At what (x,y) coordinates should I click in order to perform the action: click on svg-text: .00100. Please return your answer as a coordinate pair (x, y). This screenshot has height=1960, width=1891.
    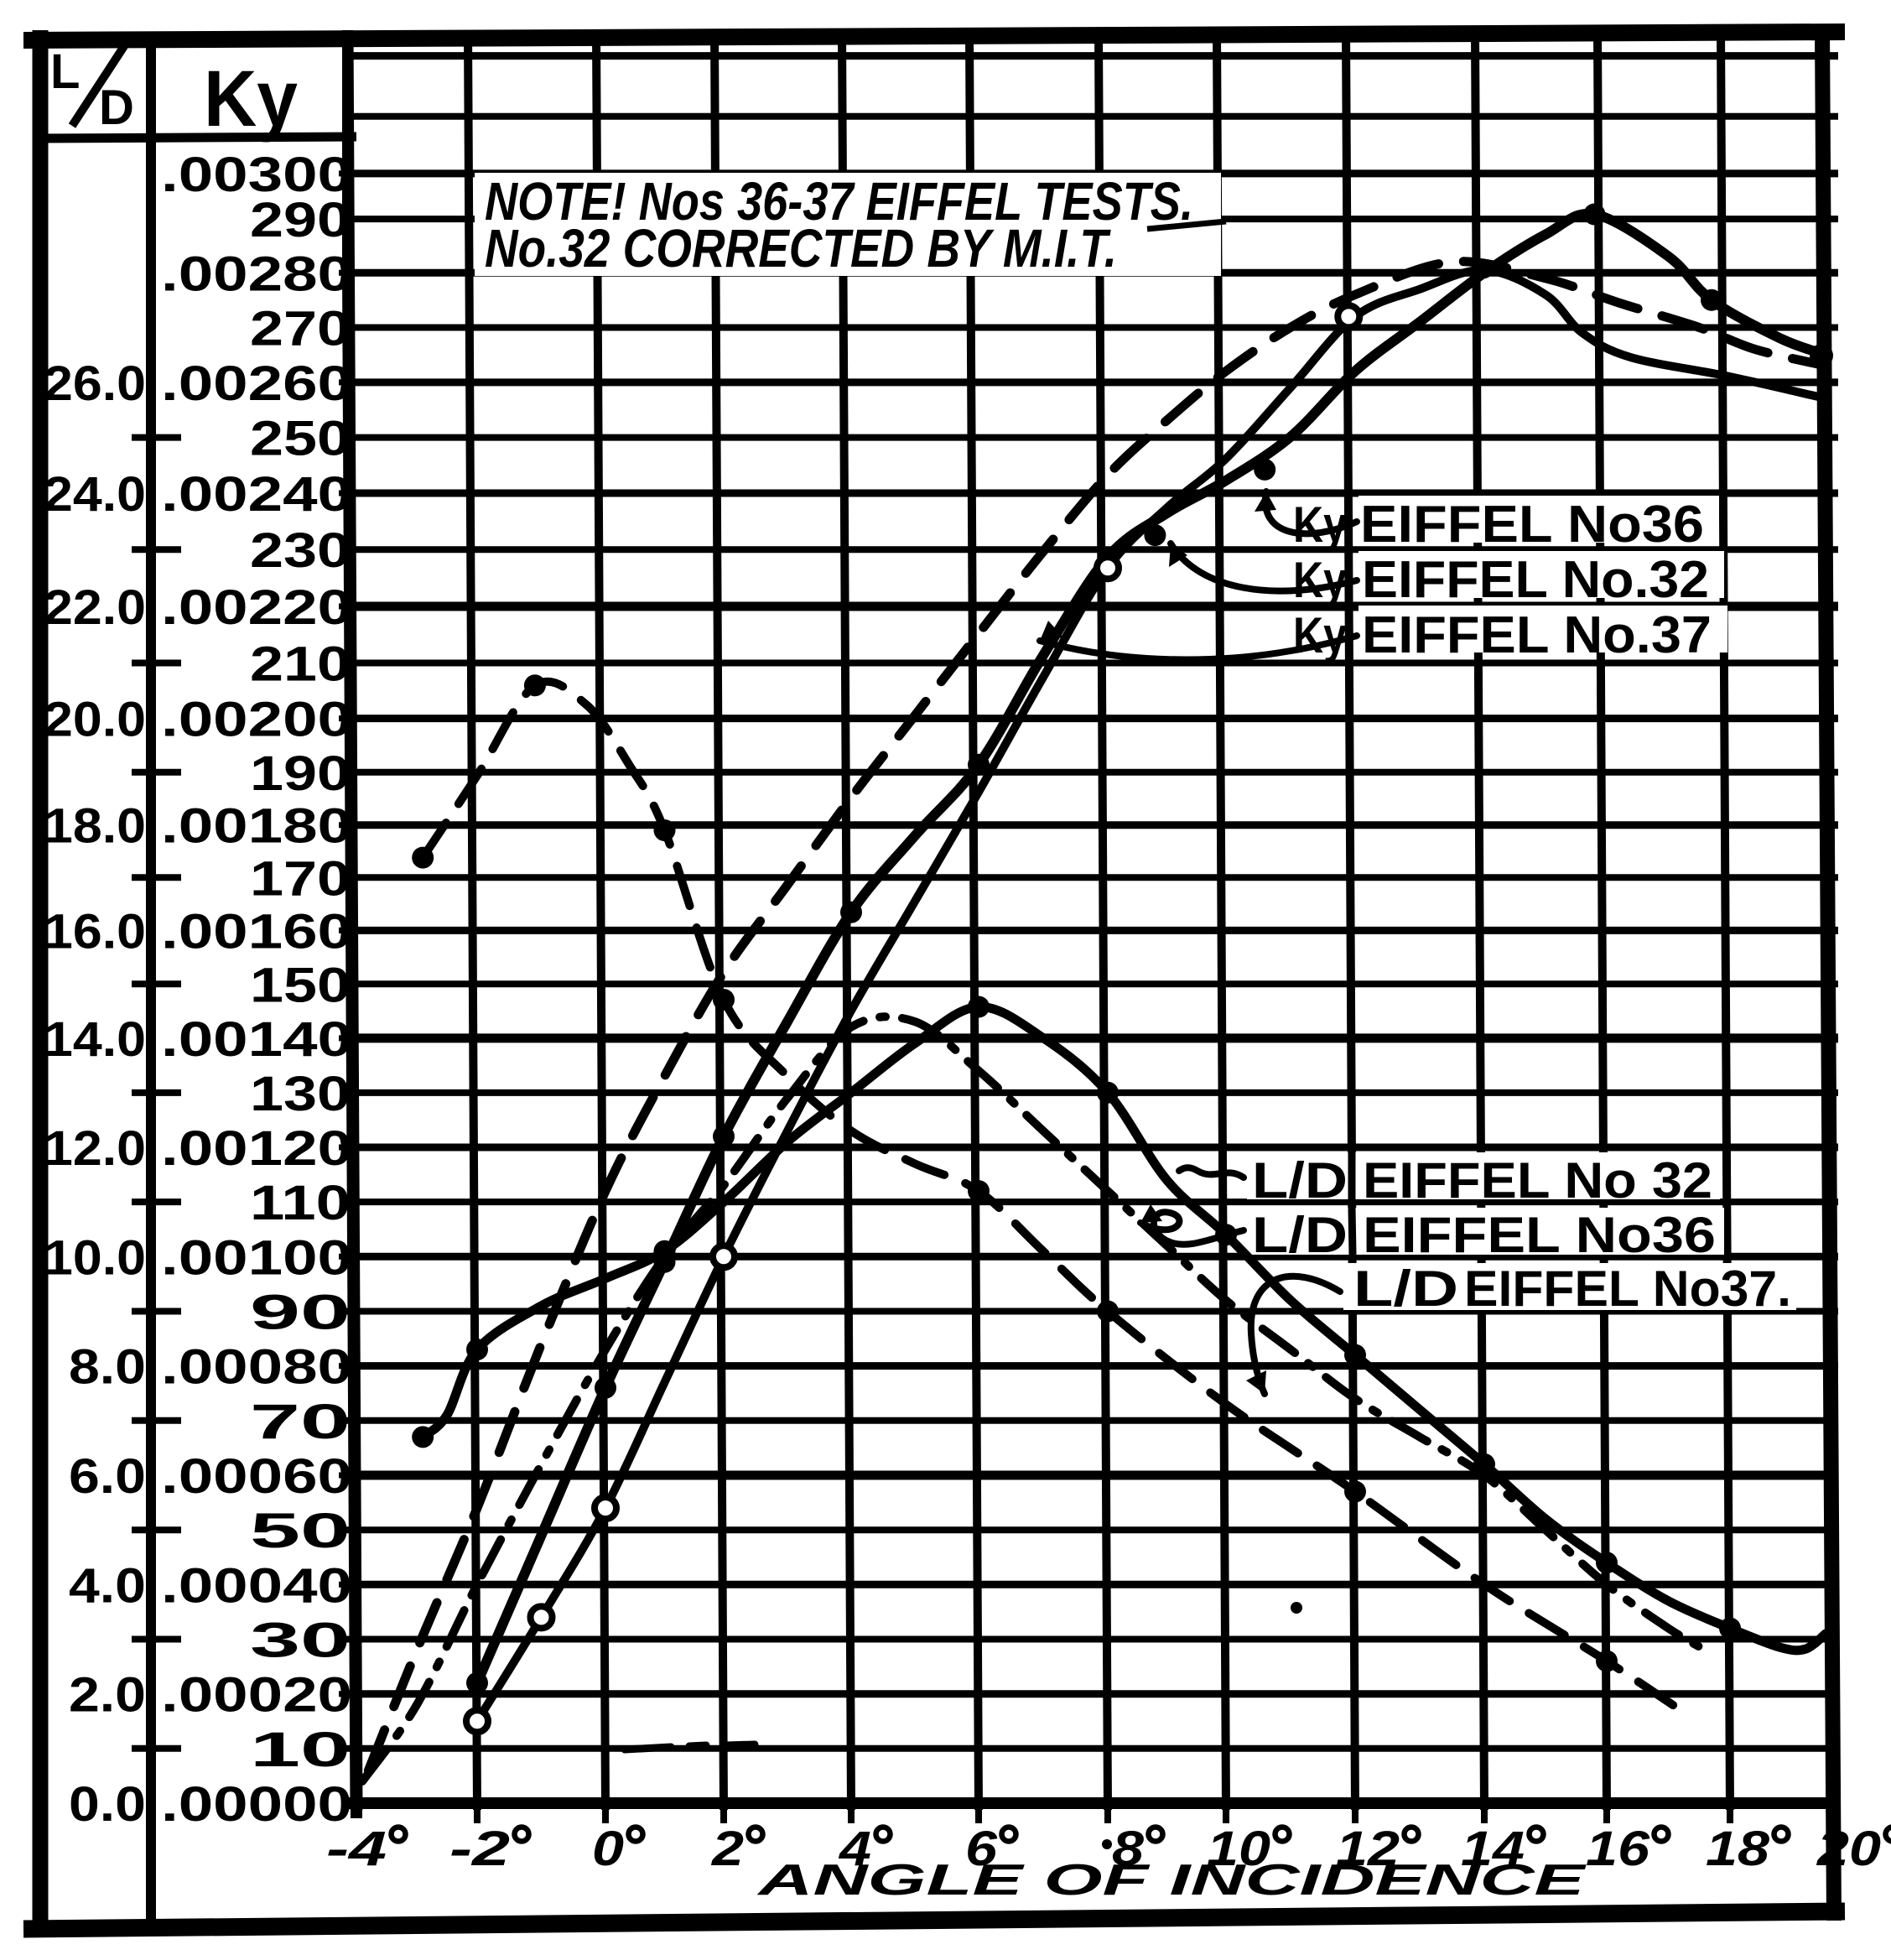
    Looking at the image, I should click on (256, 1257).